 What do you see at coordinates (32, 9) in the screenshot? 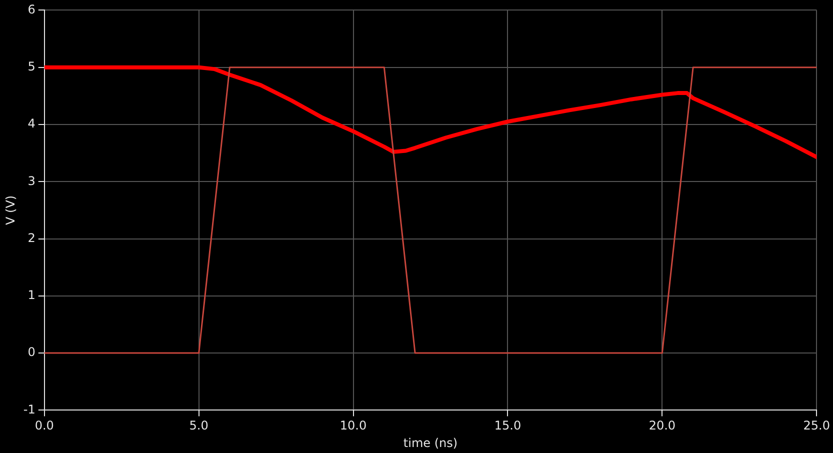
I see `y-tick-label: 6` at bounding box center [32, 9].